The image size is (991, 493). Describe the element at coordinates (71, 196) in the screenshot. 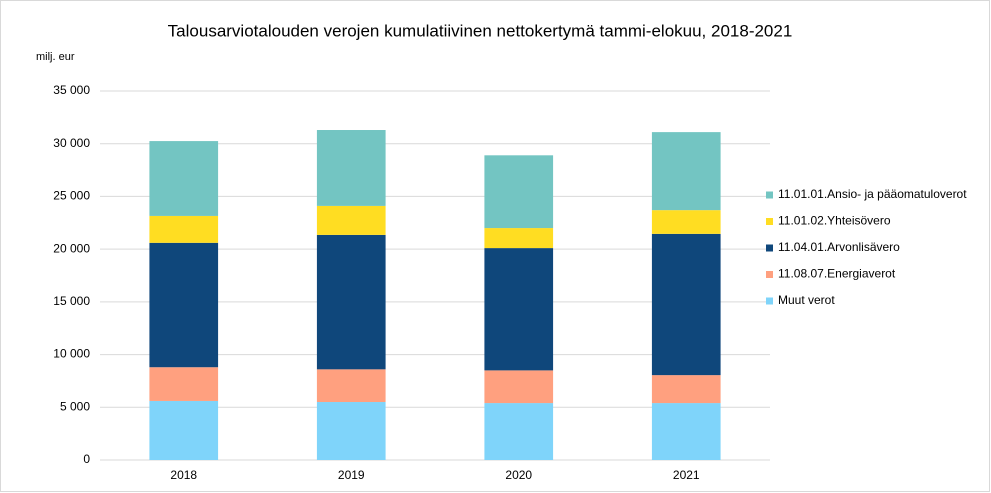

I see `y-tick-label: 25 000` at that location.